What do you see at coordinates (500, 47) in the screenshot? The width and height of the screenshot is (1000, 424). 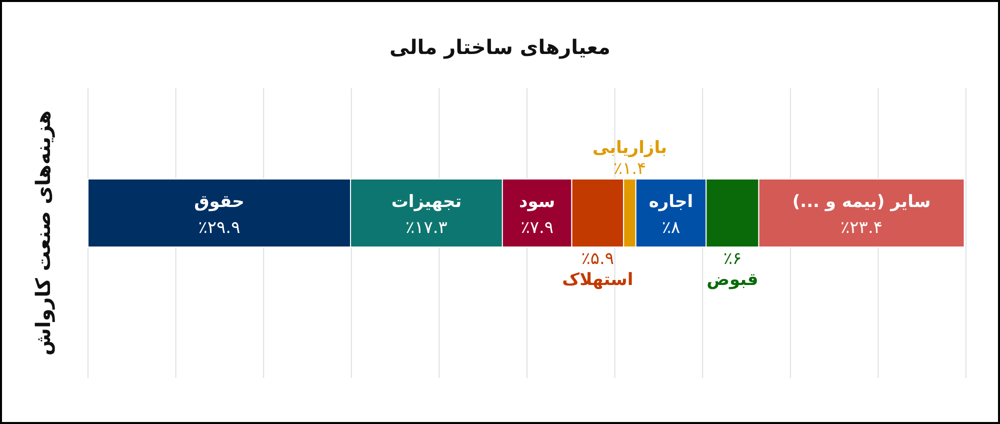 I see `chart-title: معیارهای ساختار مالی` at bounding box center [500, 47].